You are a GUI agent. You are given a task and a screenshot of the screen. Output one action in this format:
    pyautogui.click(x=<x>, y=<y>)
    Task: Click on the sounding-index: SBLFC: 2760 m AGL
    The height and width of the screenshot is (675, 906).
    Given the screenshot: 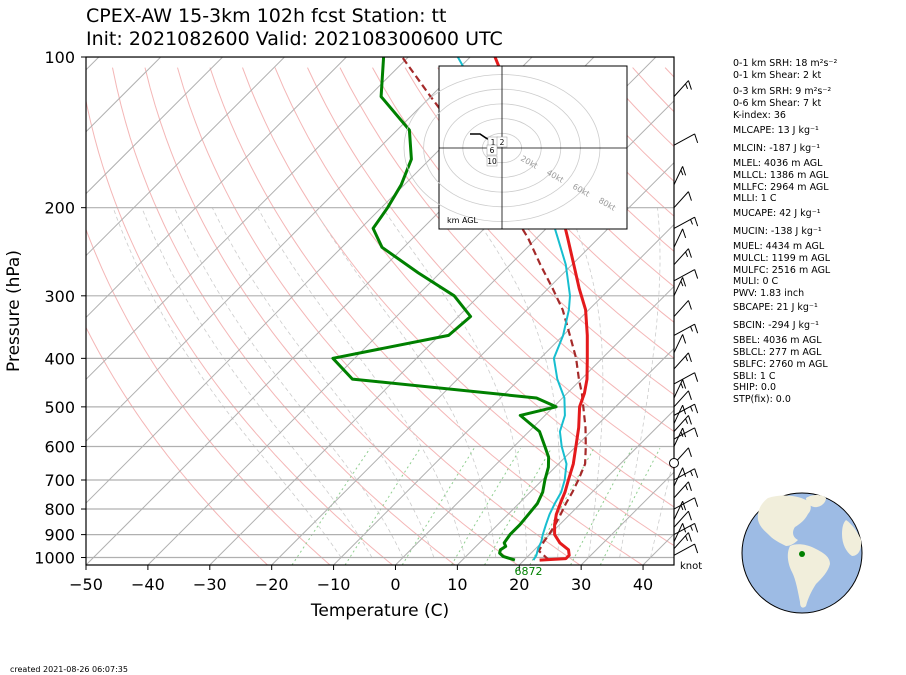 What is the action you would take?
    pyautogui.click(x=780, y=364)
    